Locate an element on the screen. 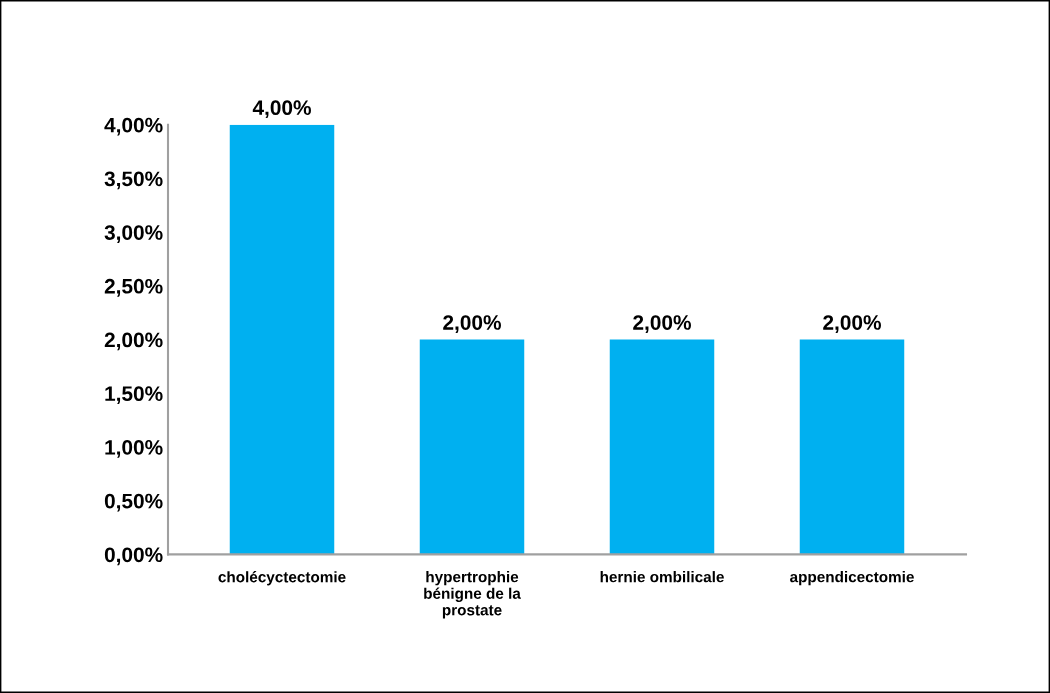 The height and width of the screenshot is (693, 1050). y-tick-label: 1,50% is located at coordinates (134, 395).